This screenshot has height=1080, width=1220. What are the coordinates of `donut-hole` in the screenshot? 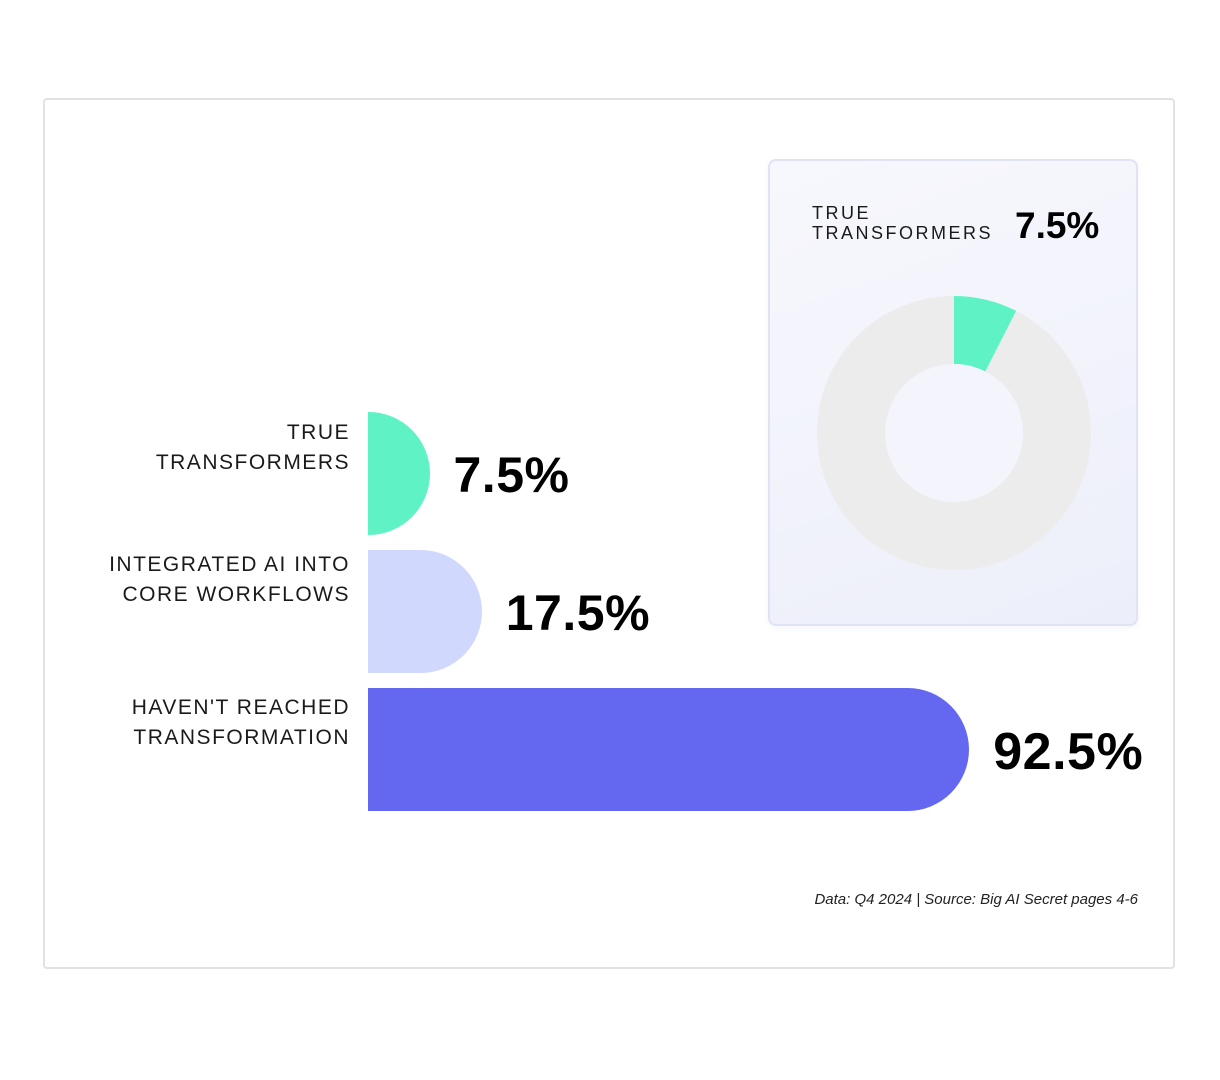 It's located at (954, 433).